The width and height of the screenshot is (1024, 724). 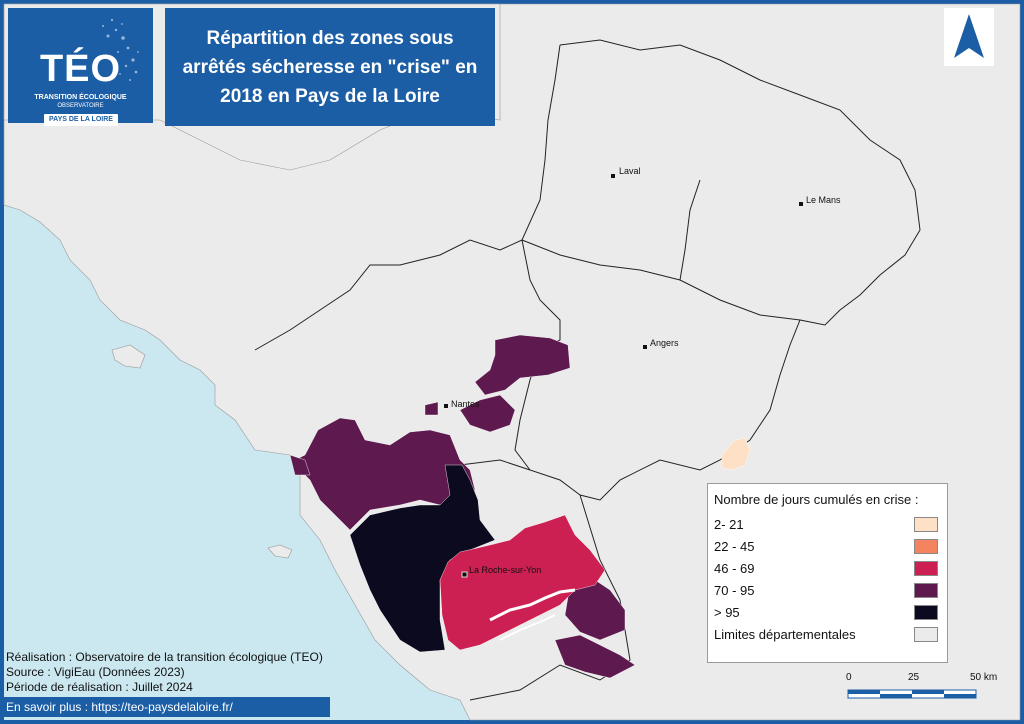 I want to click on logo-main-text: TÉO, so click(x=80, y=69).